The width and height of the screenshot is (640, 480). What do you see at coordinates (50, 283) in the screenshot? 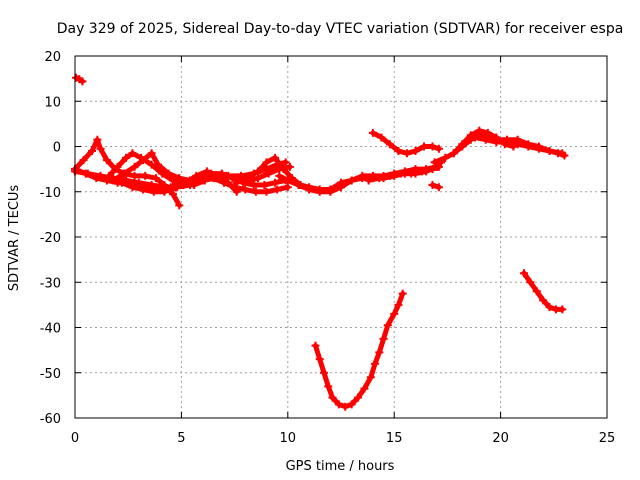
I see `y-tick-label: -30` at bounding box center [50, 283].